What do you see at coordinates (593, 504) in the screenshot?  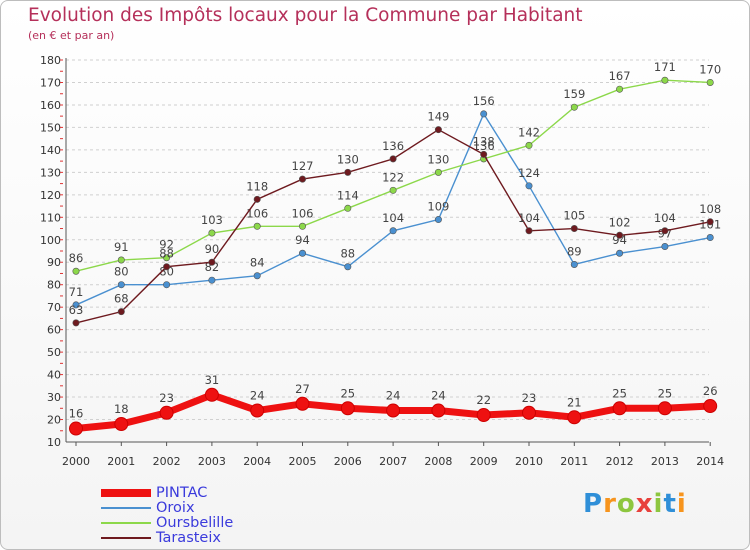 I see `logo-letter: P` at bounding box center [593, 504].